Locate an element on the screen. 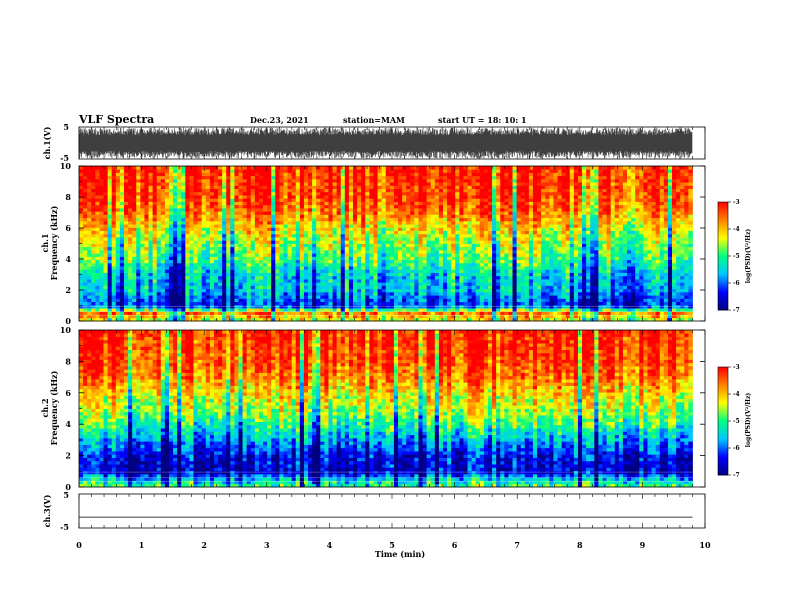  date-label: Dec.23, 2021 is located at coordinates (279, 120).